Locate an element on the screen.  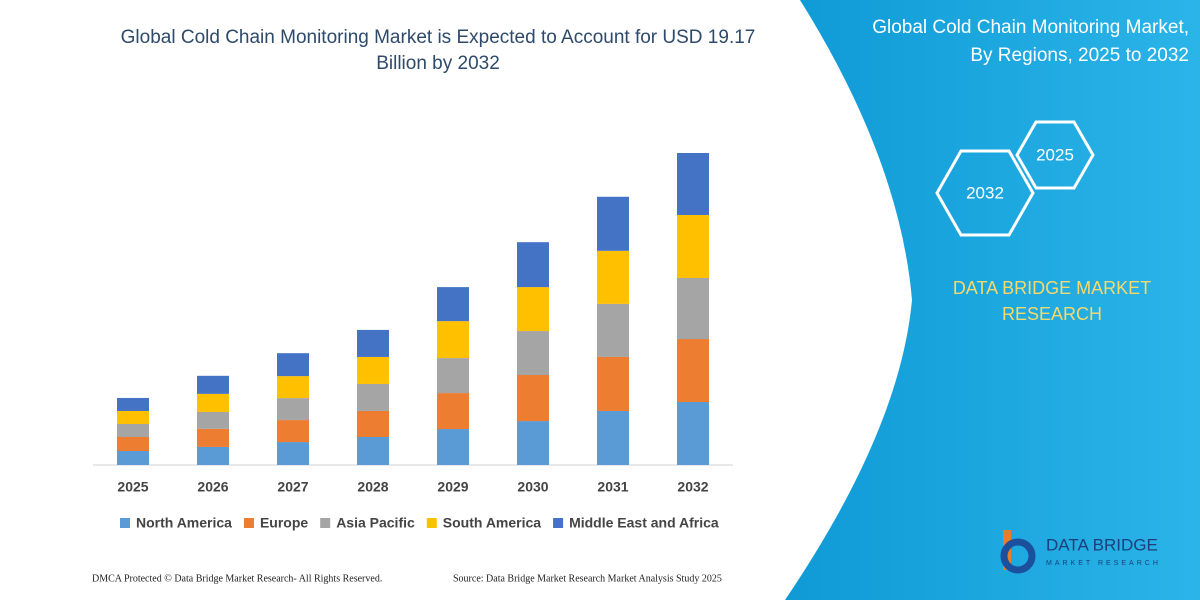
x-tick-label: 2031 is located at coordinates (612, 487).